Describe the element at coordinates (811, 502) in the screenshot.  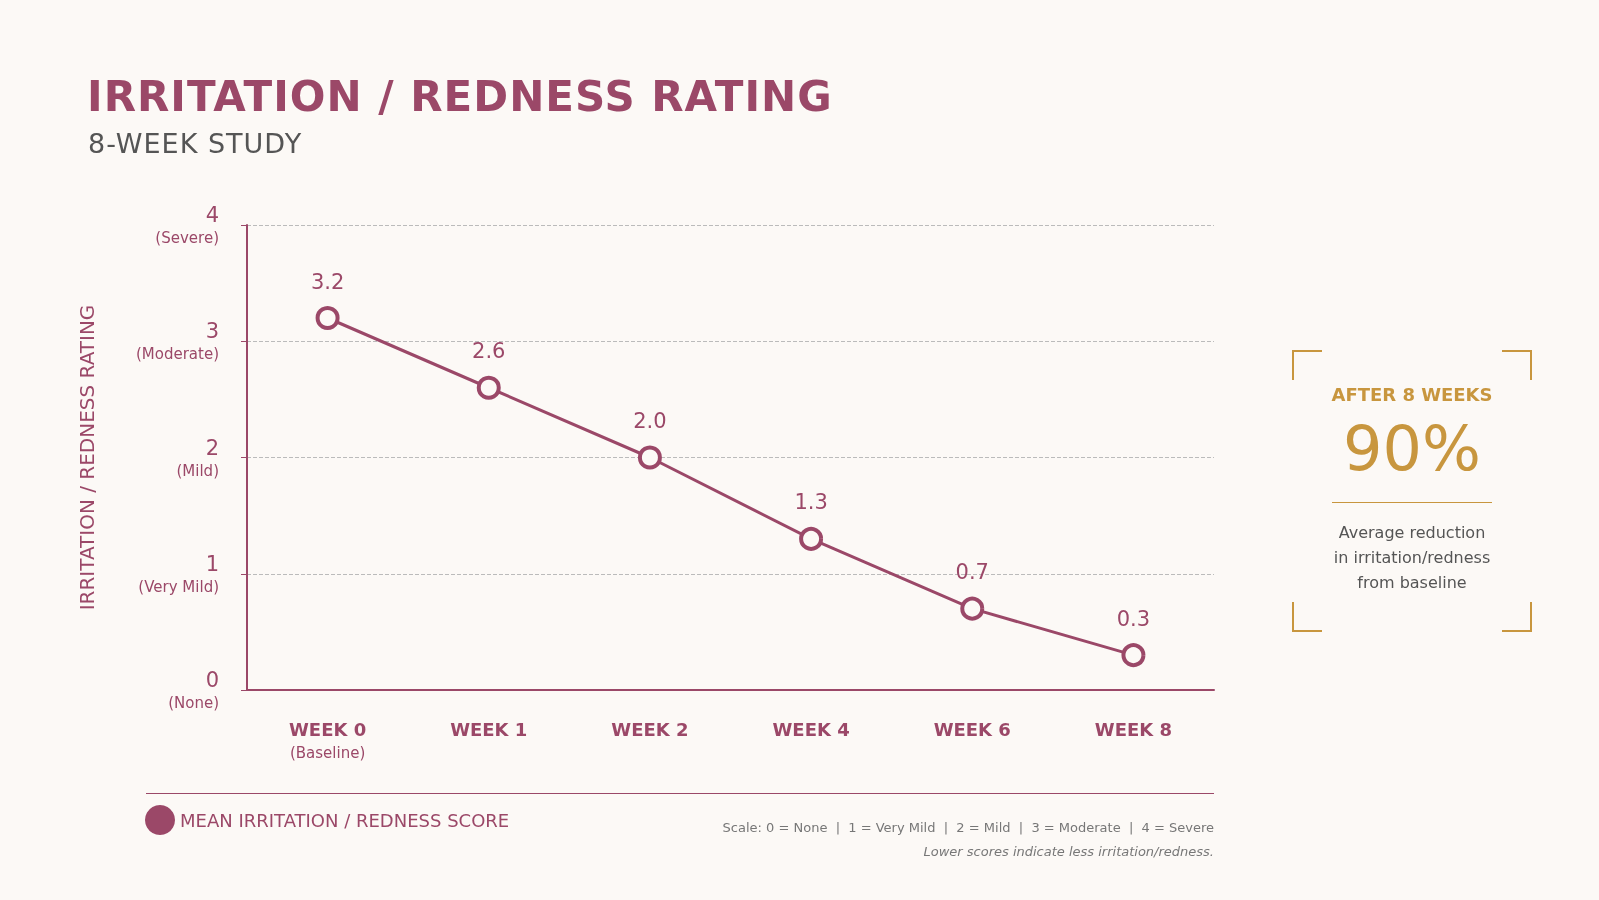
I see `data-label: 1.3` at that location.